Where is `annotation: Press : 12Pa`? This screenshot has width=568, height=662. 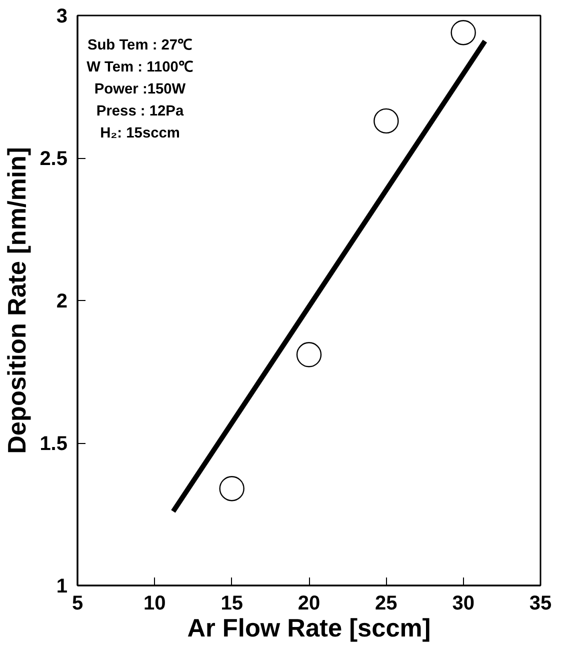 annotation: Press : 12Pa is located at coordinates (140, 112).